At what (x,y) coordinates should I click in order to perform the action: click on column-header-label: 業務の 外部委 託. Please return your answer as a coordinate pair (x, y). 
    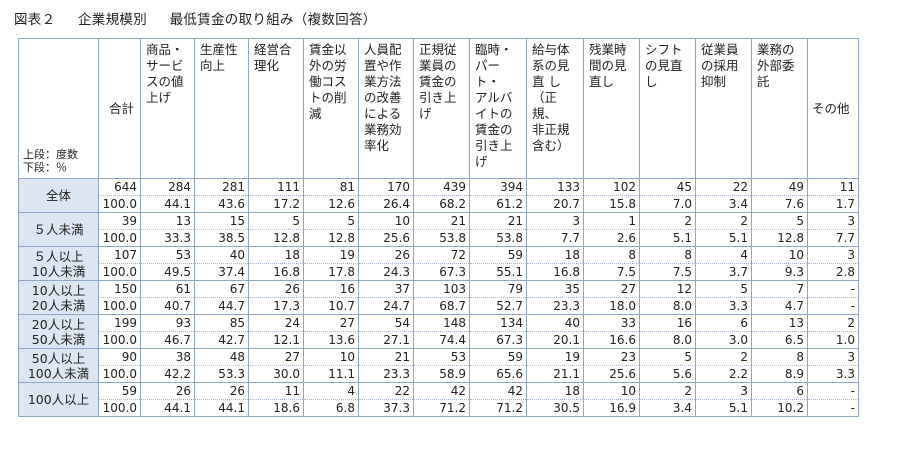
    Looking at the image, I should click on (776, 65).